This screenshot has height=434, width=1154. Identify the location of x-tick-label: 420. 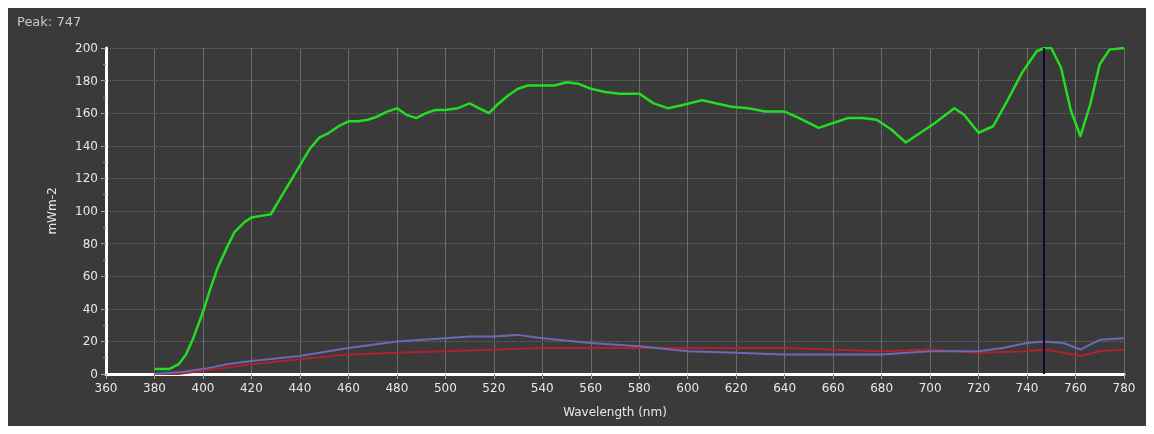
(251, 388).